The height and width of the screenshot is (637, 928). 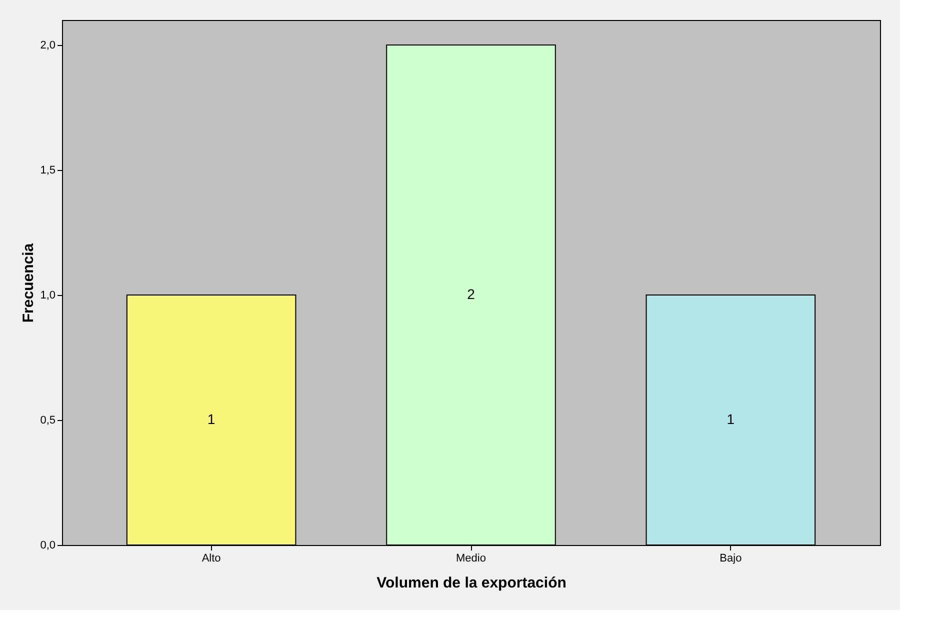 What do you see at coordinates (471, 583) in the screenshot?
I see `x-axis-title: Volumen de la exportación` at bounding box center [471, 583].